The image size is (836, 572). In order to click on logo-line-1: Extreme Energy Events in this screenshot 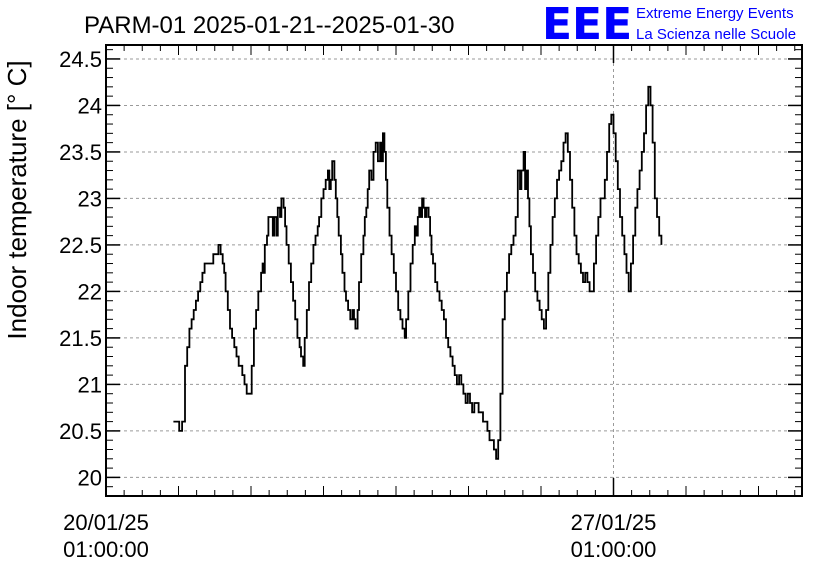, I will do `click(715, 13)`.